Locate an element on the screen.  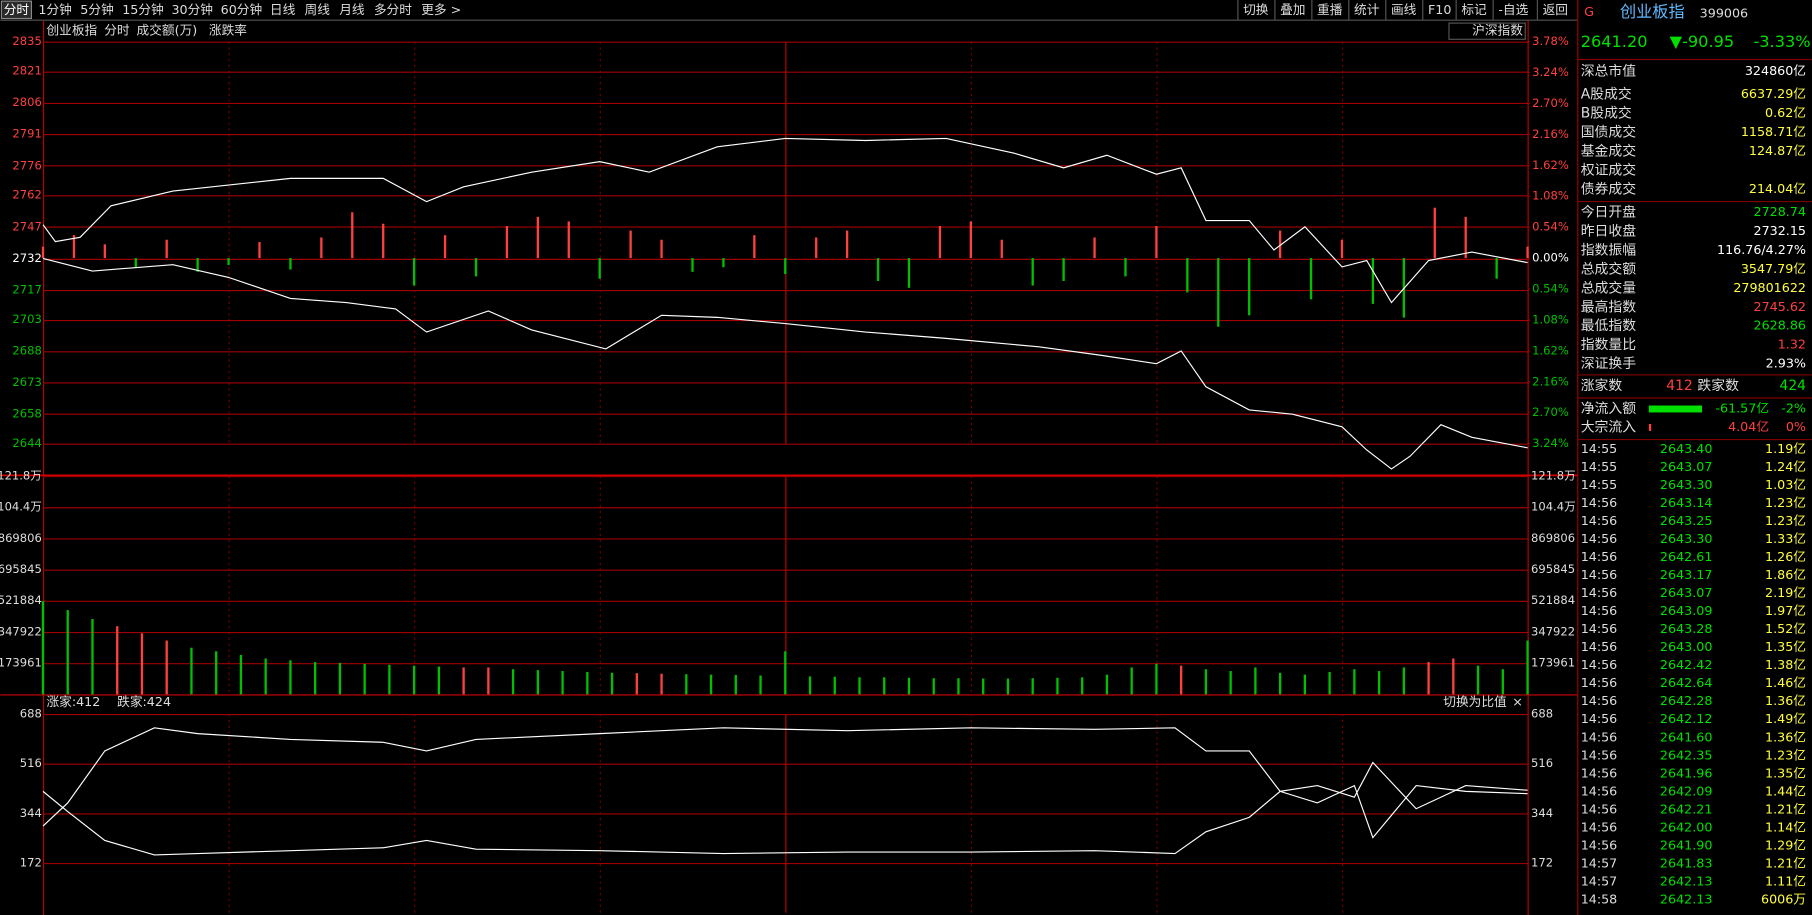
toolbar-tab: 15分钟 is located at coordinates (143, 9).